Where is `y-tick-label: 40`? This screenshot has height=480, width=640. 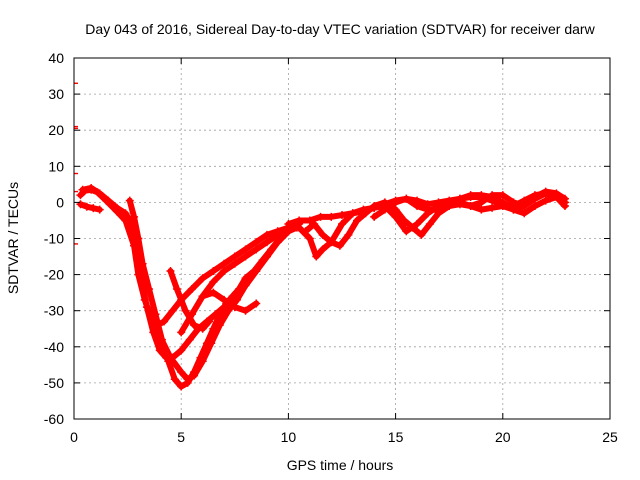 y-tick-label: 40 is located at coordinates (56, 58).